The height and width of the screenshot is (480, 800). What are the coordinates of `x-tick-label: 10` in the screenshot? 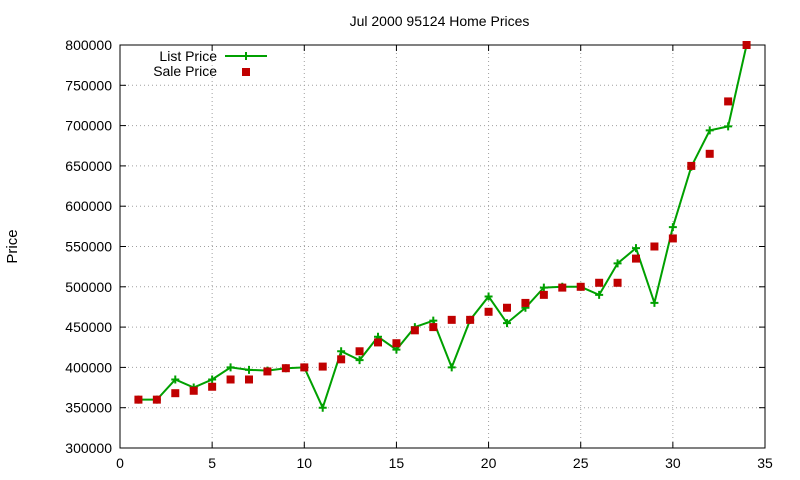 It's located at (304, 463).